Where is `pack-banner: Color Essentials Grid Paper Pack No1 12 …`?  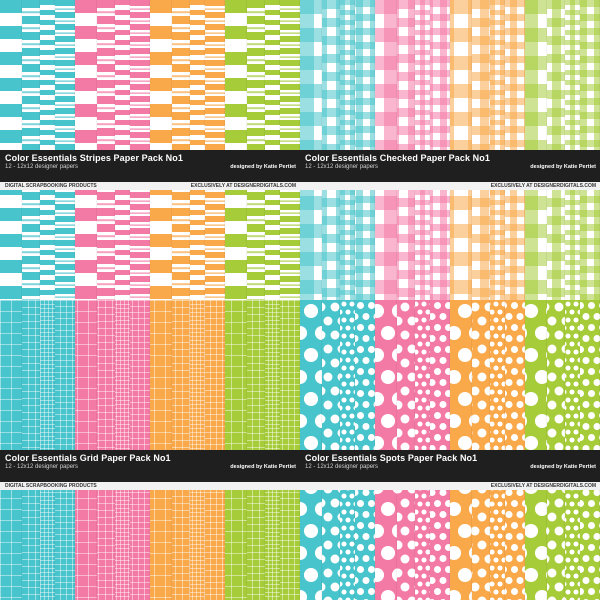
pack-banner: Color Essentials Grid Paper Pack No1 12 … is located at coordinates (150, 466).